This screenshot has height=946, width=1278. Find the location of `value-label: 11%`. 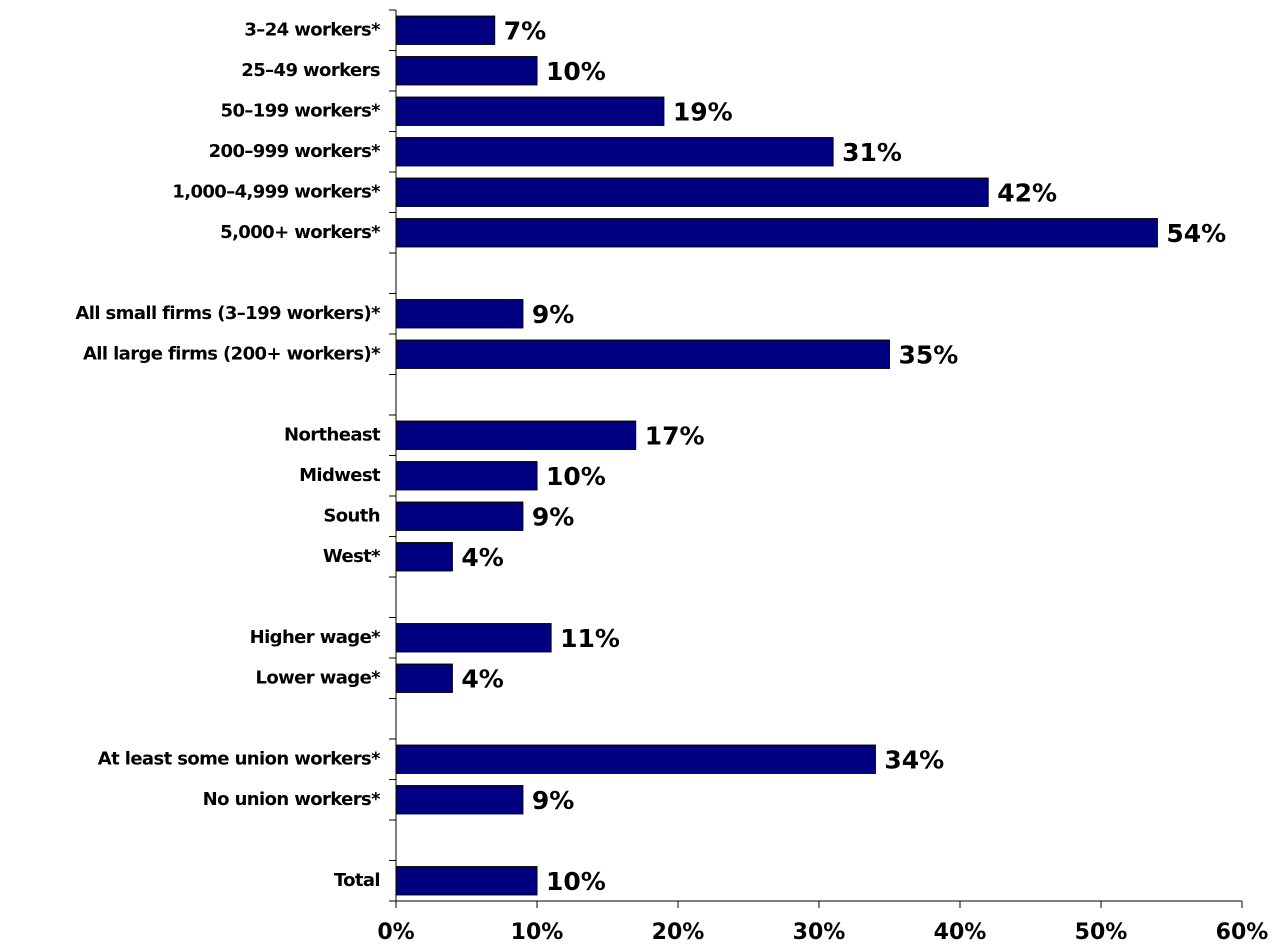

value-label: 11% is located at coordinates (590, 638).